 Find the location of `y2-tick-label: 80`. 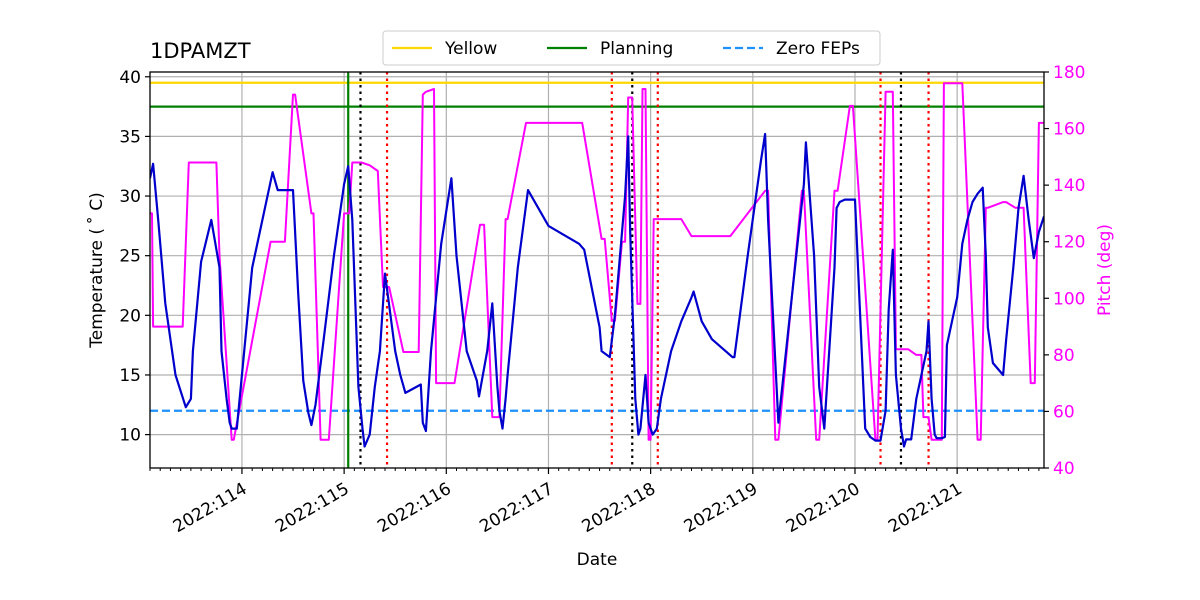

y2-tick-label: 80 is located at coordinates (1064, 356).